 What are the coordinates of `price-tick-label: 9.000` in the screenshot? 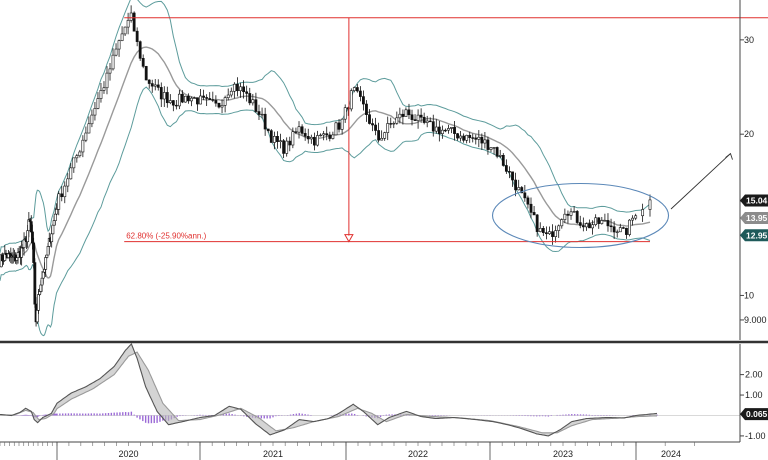 It's located at (755, 320).